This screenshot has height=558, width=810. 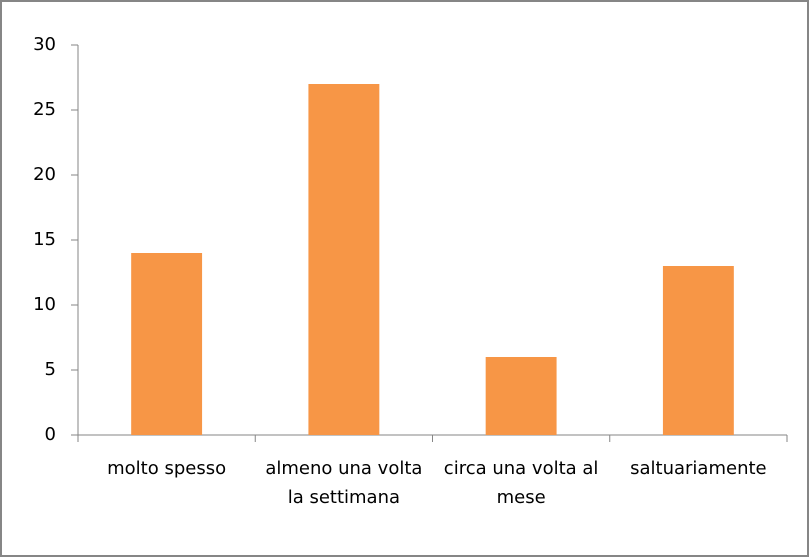 What do you see at coordinates (50, 434) in the screenshot?
I see `y-tick-label: 0` at bounding box center [50, 434].